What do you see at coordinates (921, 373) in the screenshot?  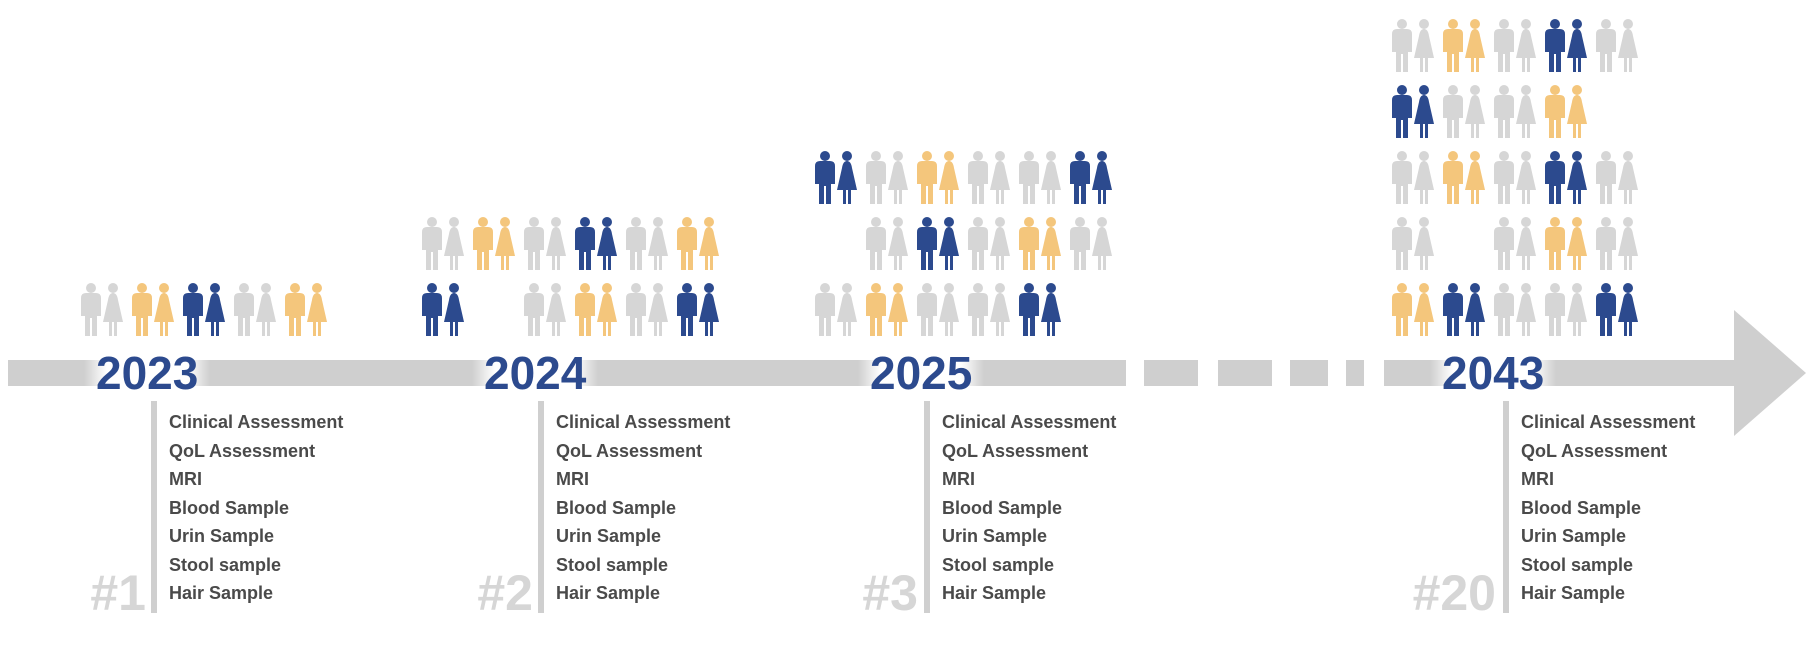 I see `year-label: 2025` at bounding box center [921, 373].